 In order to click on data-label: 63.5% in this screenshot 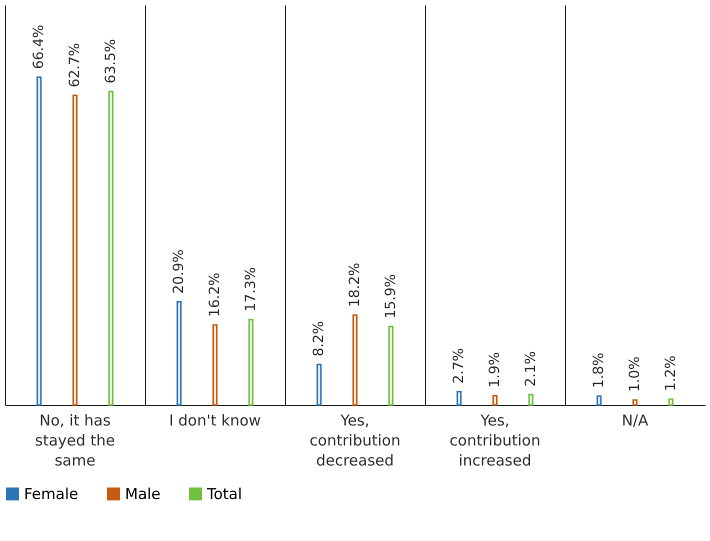, I will do `click(110, 61)`.